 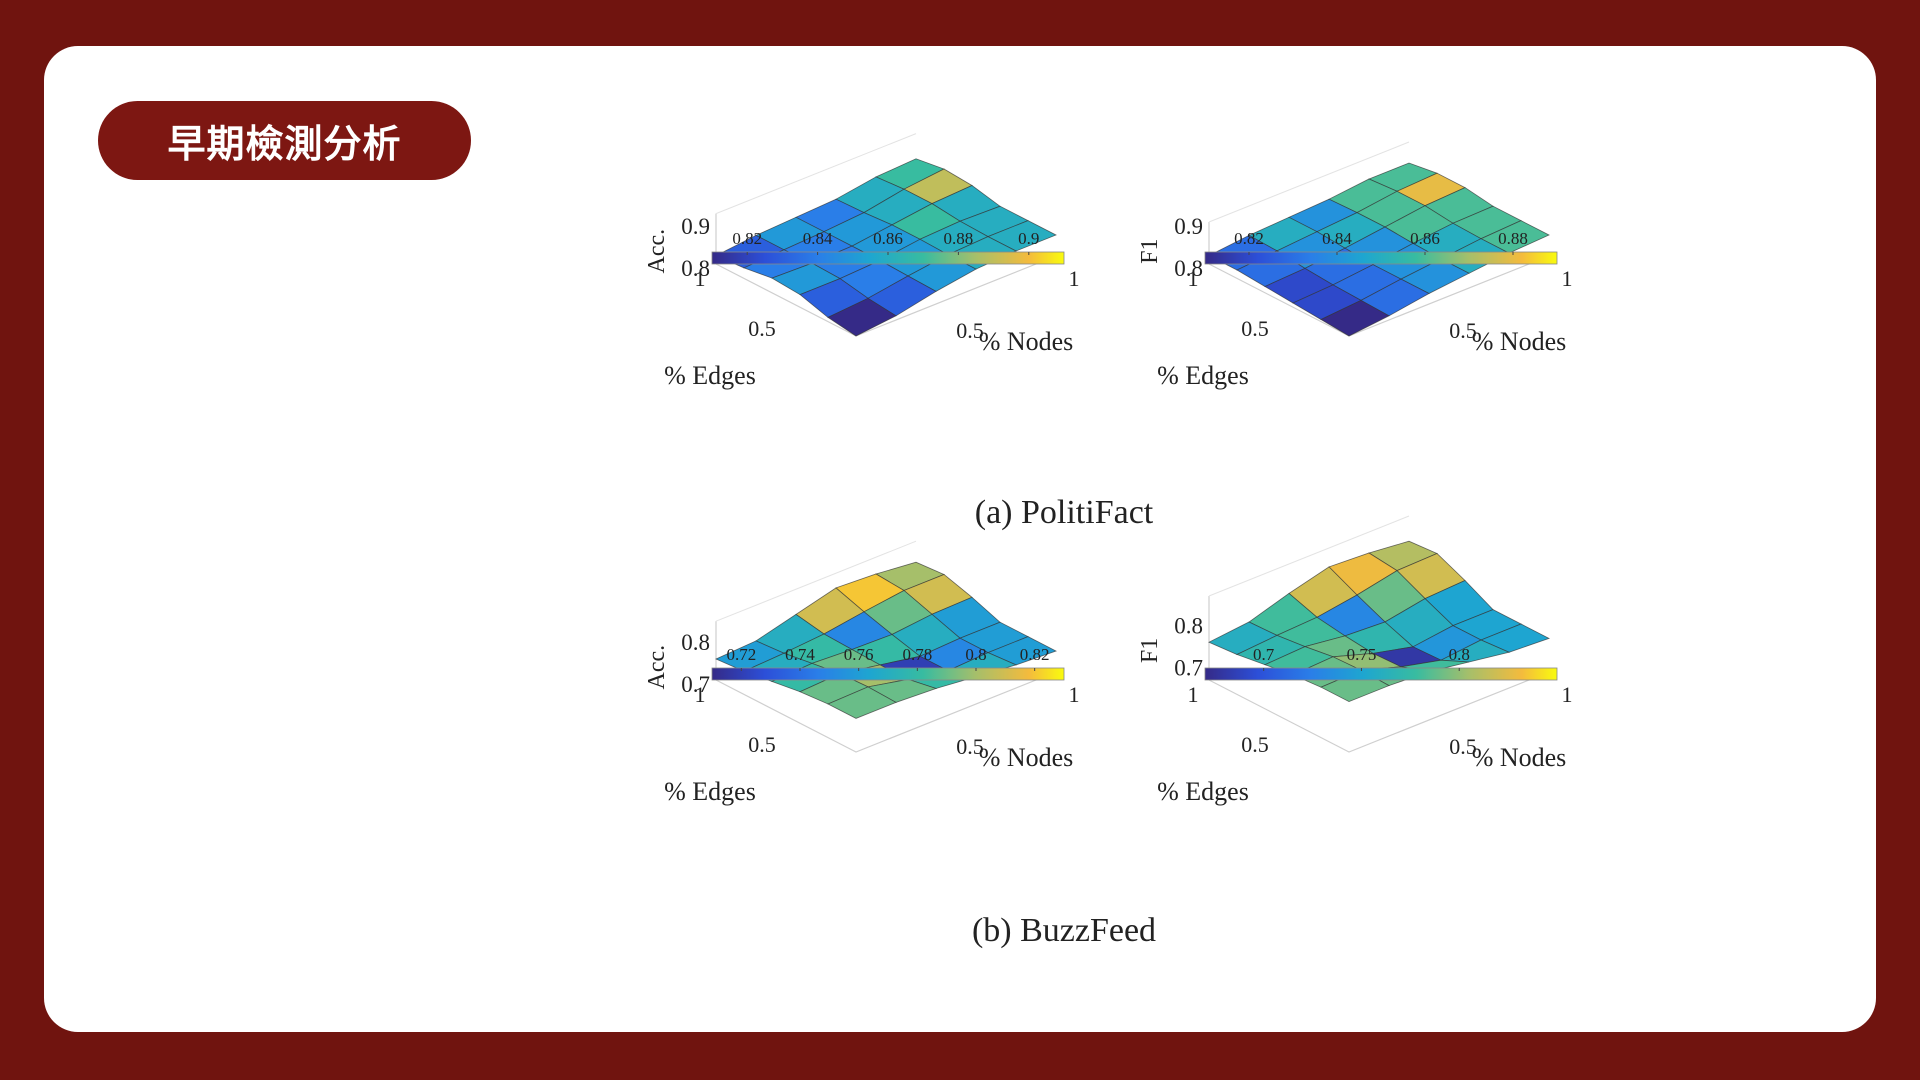 I want to click on caption-politifact: (a) PolitiFact, so click(x=1064, y=512).